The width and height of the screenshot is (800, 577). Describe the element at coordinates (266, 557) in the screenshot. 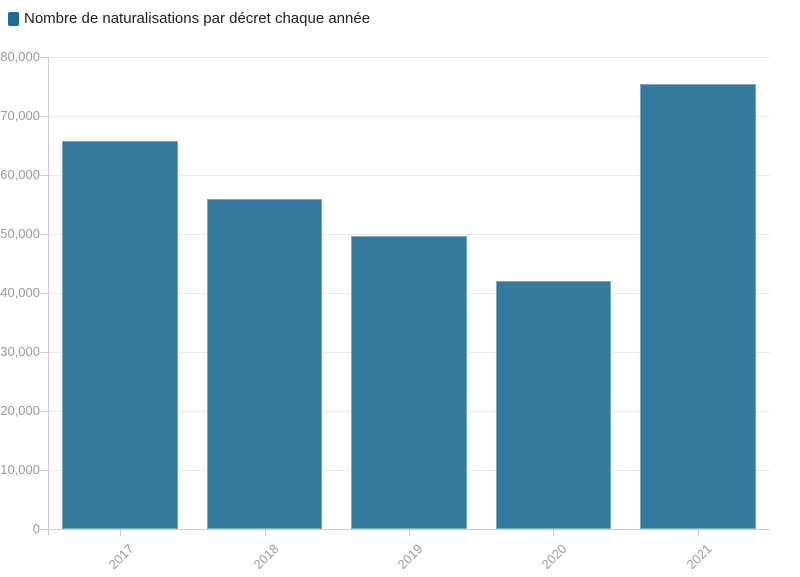

I see `x-axis-tick-label-2018: 2018` at that location.